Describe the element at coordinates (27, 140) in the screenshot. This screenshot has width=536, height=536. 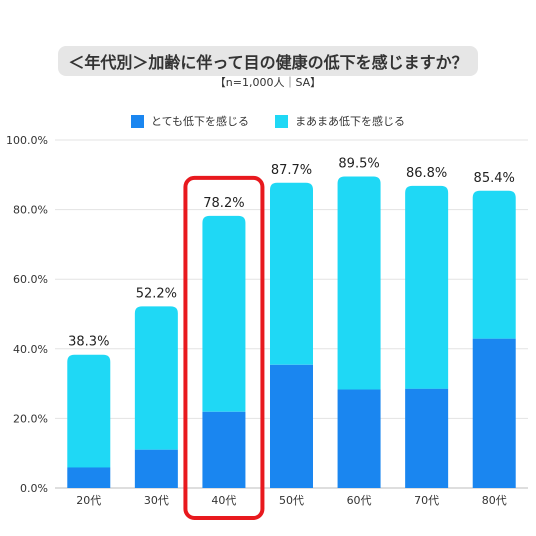
I see `y-tick-label: 100.0%` at that location.